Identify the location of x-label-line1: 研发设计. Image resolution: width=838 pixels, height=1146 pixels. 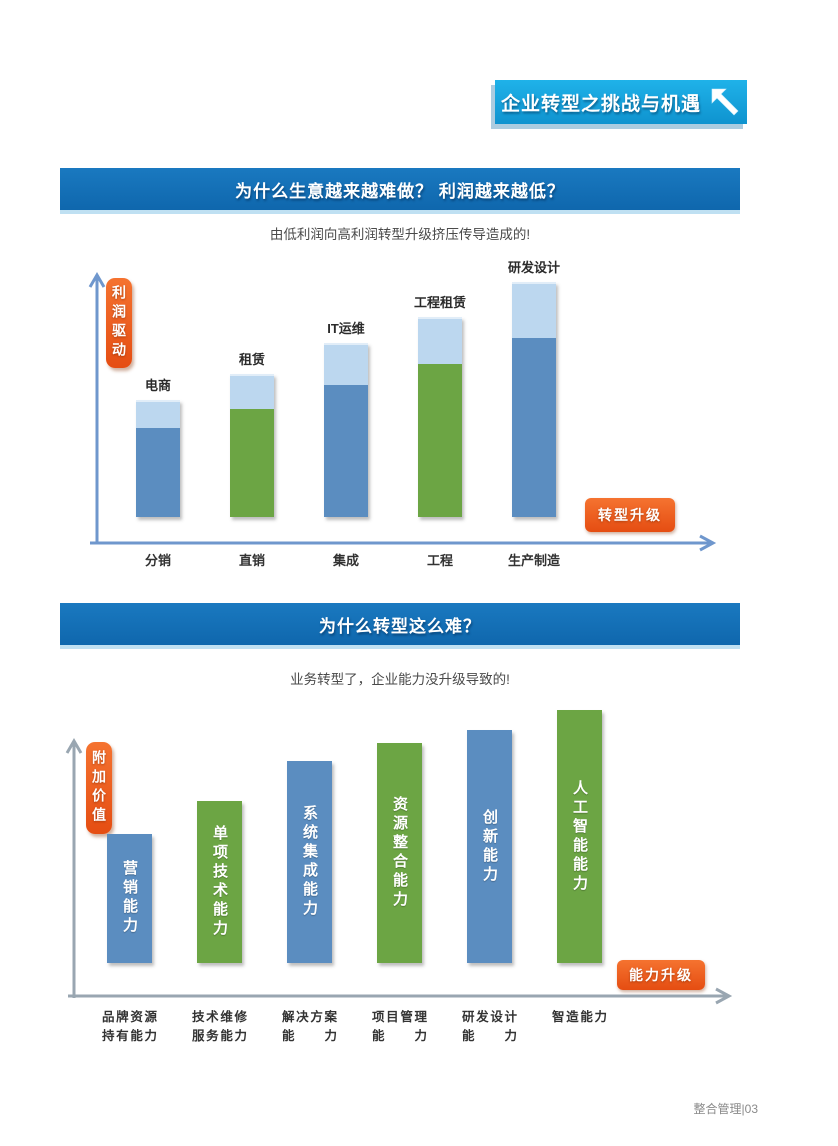
(489, 1017).